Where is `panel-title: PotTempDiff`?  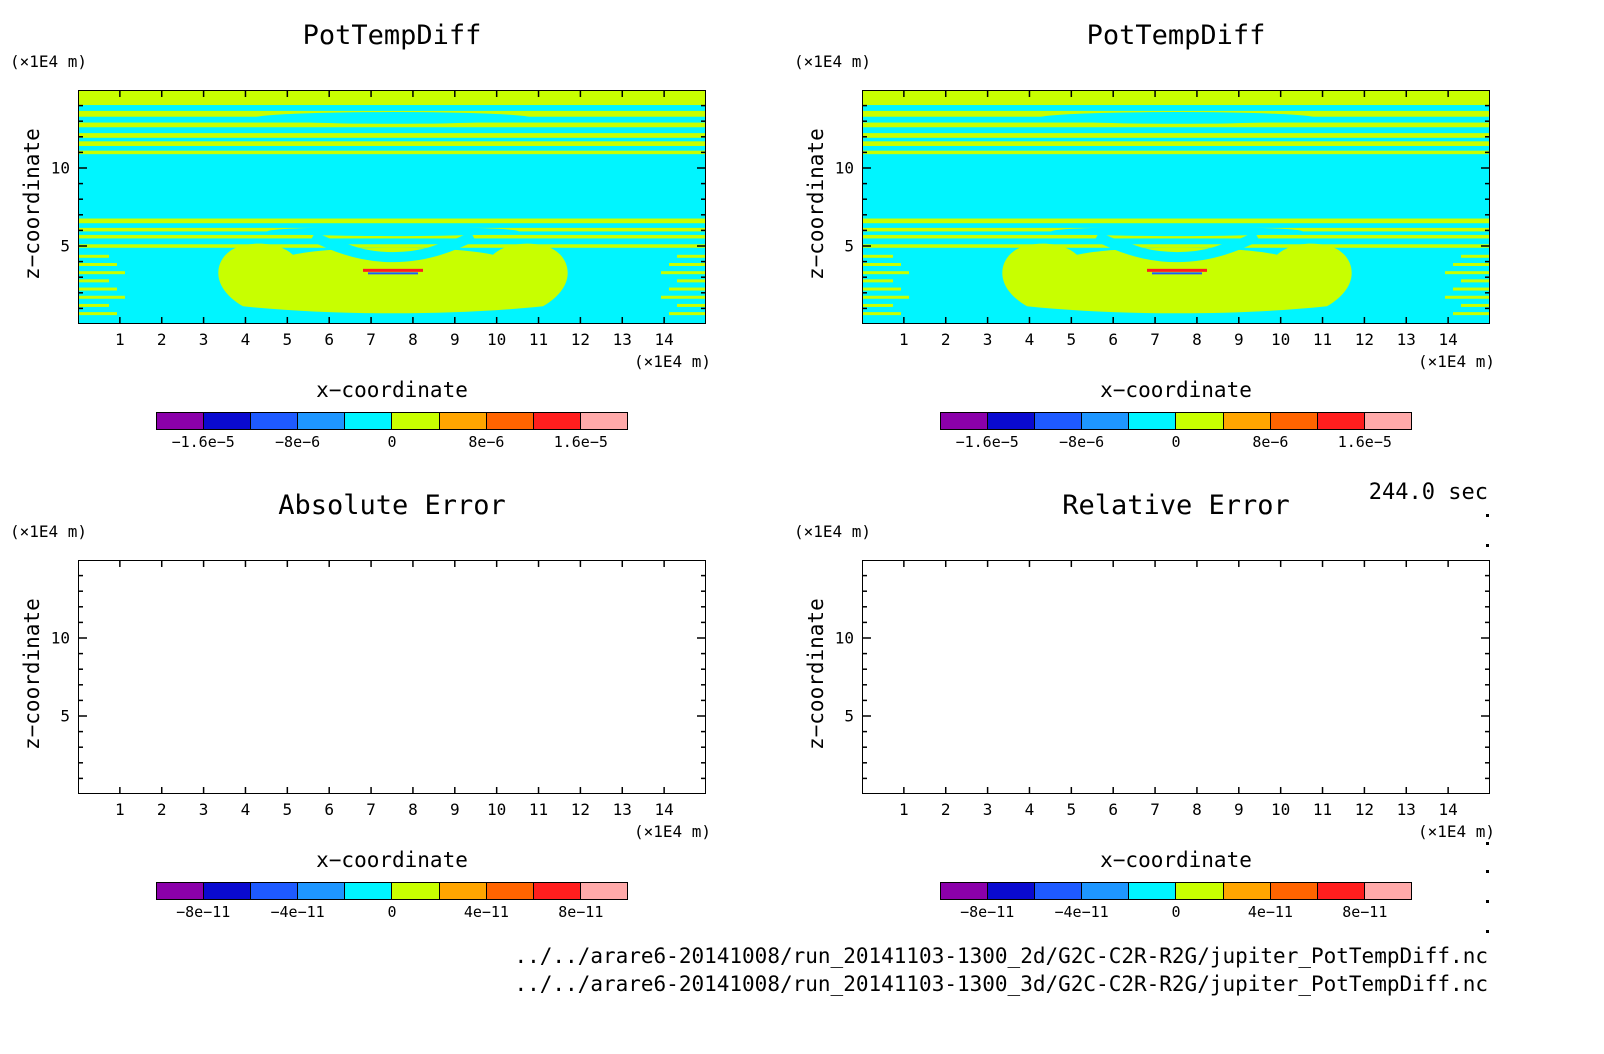
panel-title: PotTempDiff is located at coordinates (392, 35).